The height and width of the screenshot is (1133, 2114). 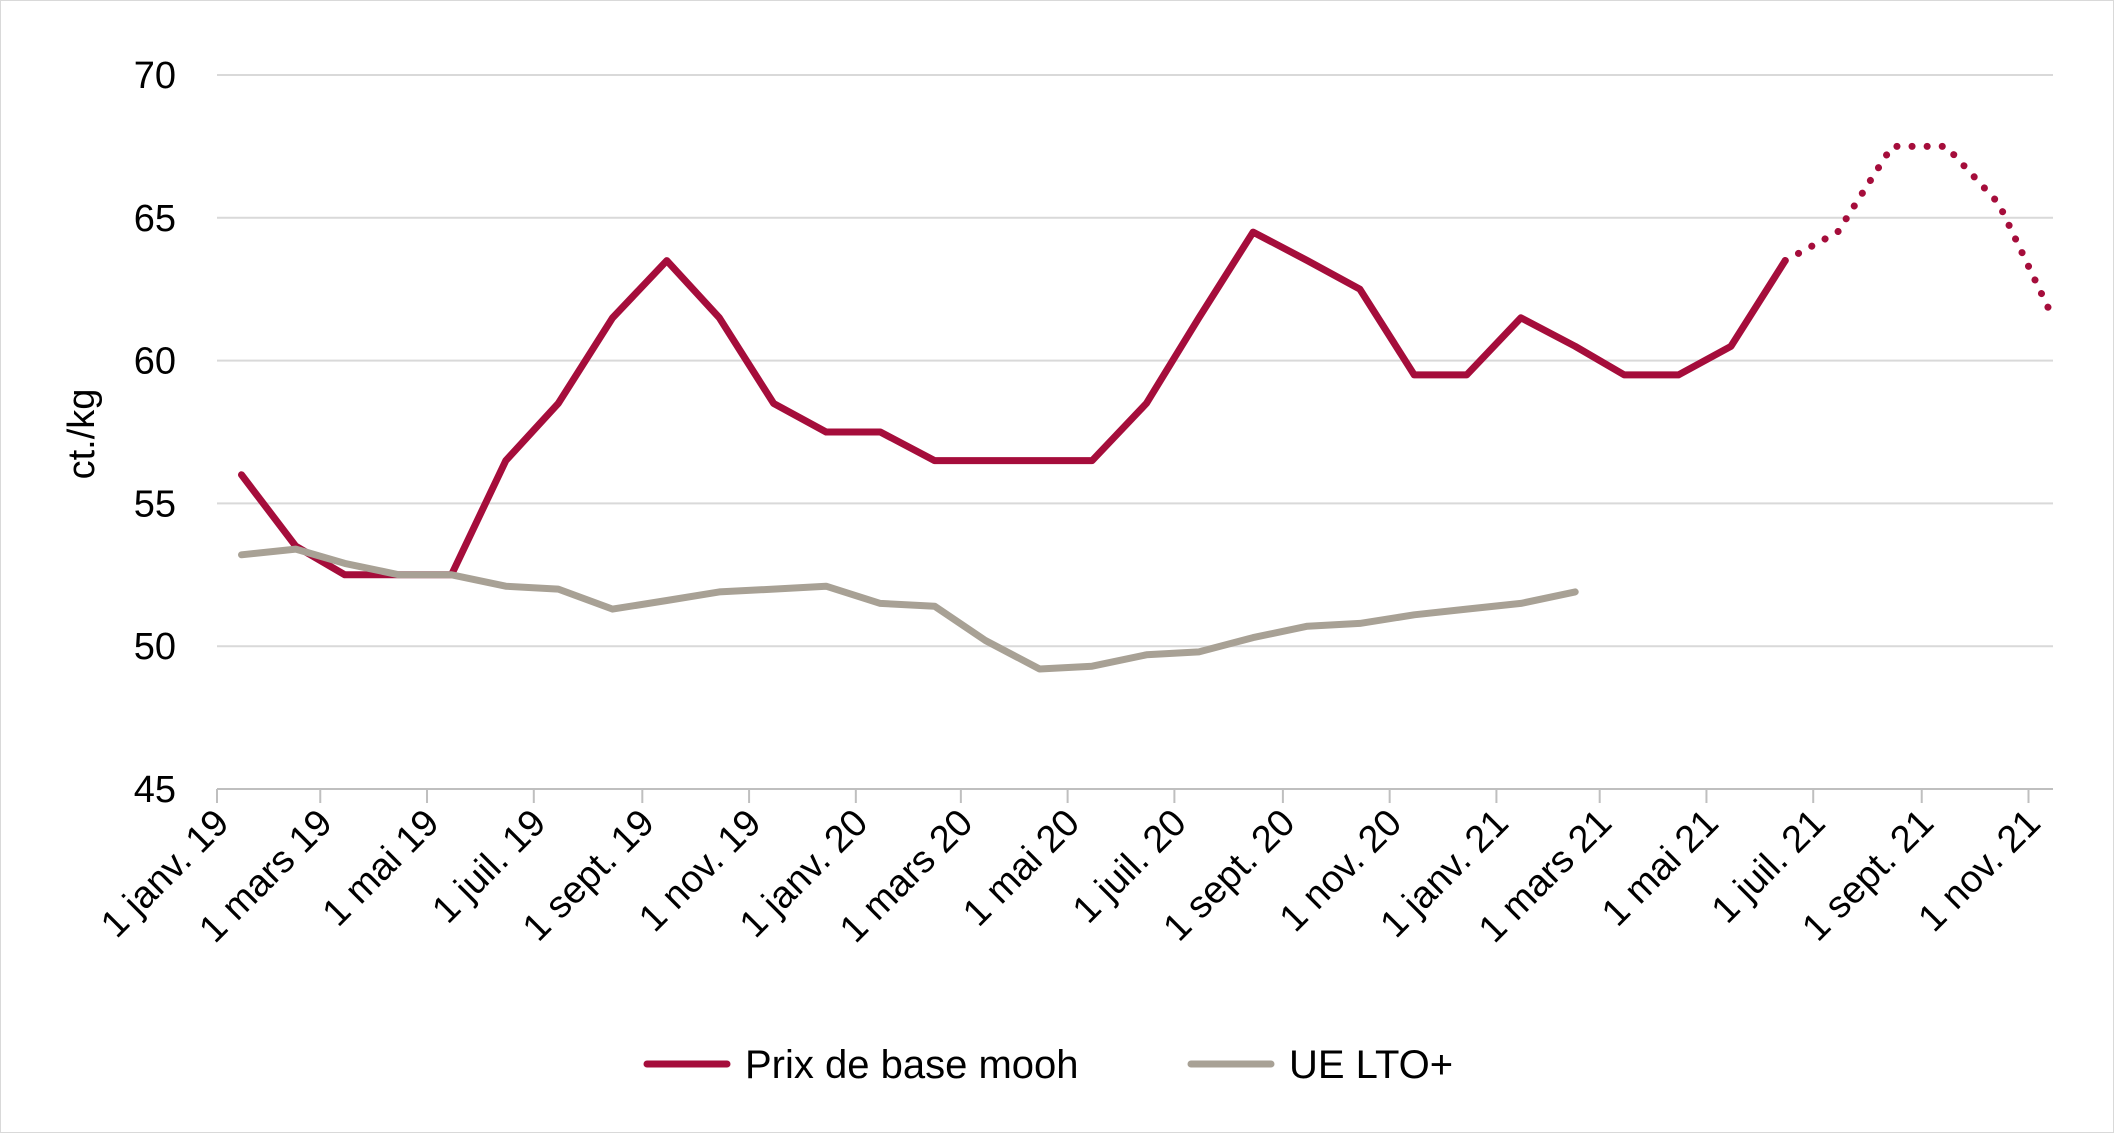 What do you see at coordinates (82, 434) in the screenshot?
I see `y-axis-title: ct./kg` at bounding box center [82, 434].